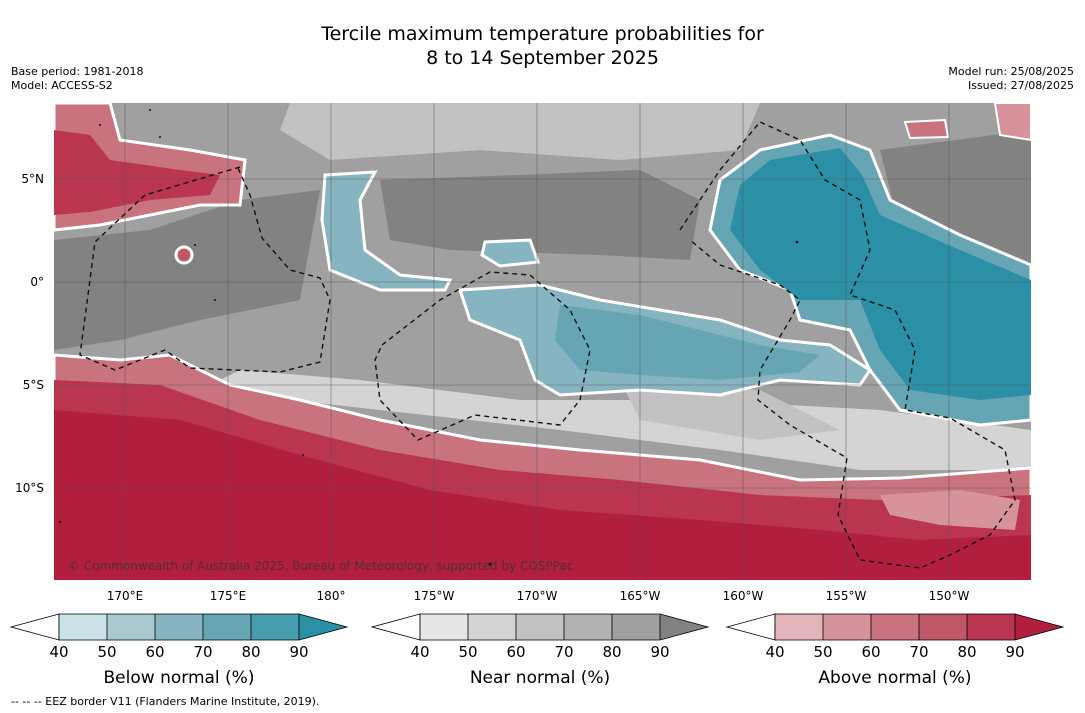 This screenshot has width=1085, height=713. What do you see at coordinates (540, 215) in the screenshot?
I see `near-normal-dark-center` at bounding box center [540, 215].